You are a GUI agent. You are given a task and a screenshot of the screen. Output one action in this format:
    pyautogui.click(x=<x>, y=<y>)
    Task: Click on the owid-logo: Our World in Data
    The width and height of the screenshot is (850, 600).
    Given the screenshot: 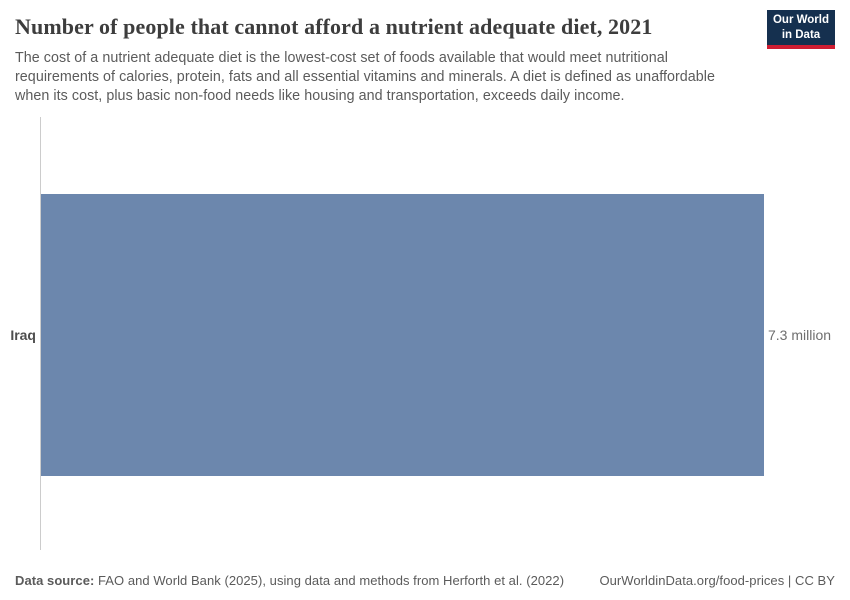 What is the action you would take?
    pyautogui.click(x=801, y=29)
    